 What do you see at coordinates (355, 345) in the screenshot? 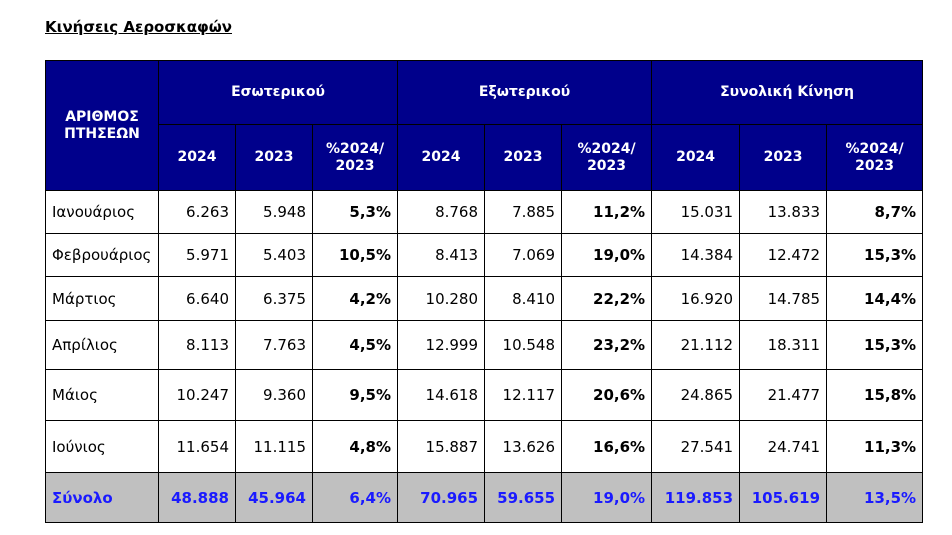
I see `cell: 4,5%` at bounding box center [355, 345].